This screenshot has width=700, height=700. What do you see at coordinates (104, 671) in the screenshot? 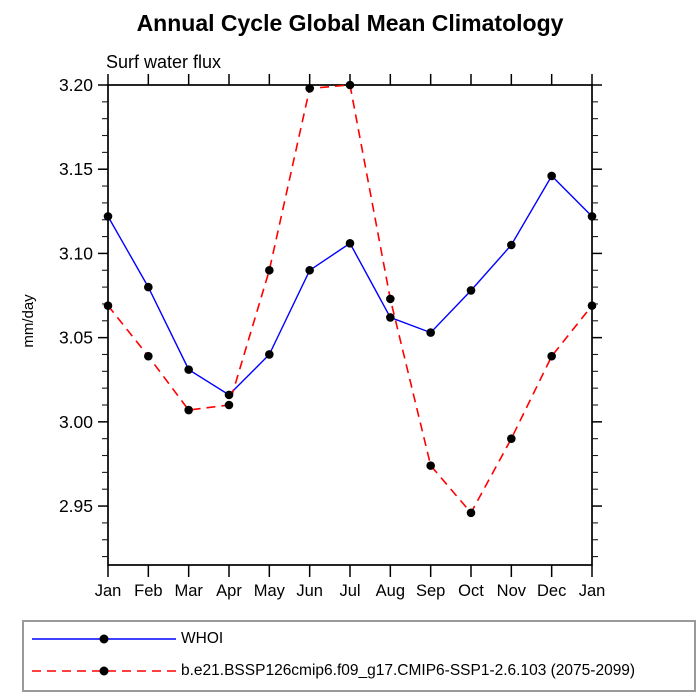
I see `legend-line-sample-dashed` at bounding box center [104, 671].